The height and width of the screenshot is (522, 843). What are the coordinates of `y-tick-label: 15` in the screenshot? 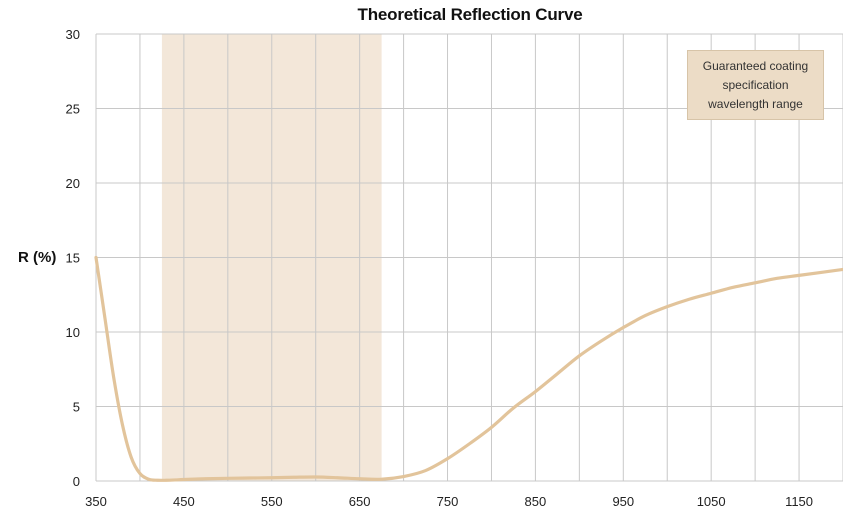 It's located at (73, 258).